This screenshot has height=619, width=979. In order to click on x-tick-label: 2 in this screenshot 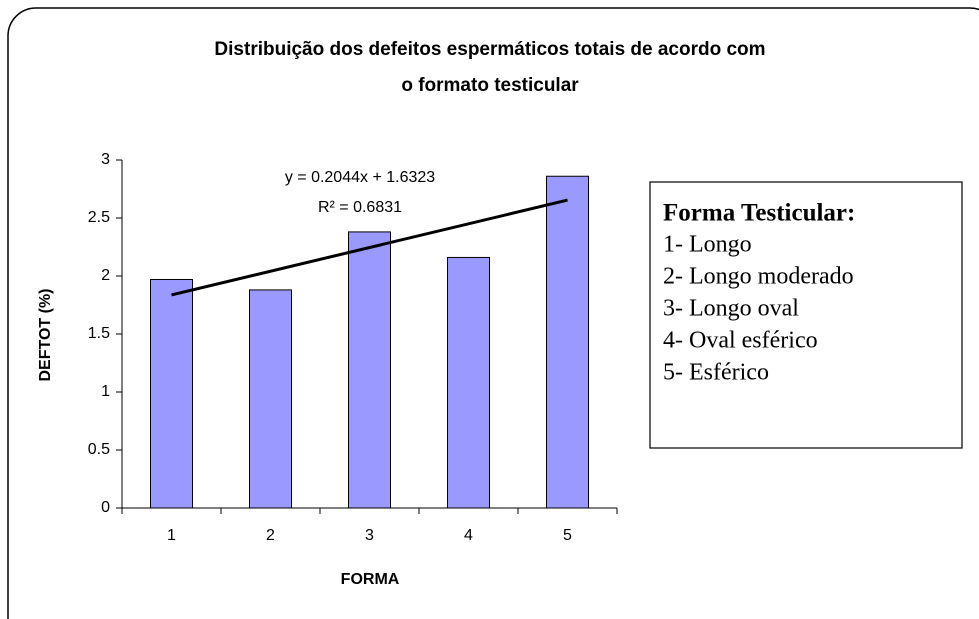, I will do `click(270, 535)`.